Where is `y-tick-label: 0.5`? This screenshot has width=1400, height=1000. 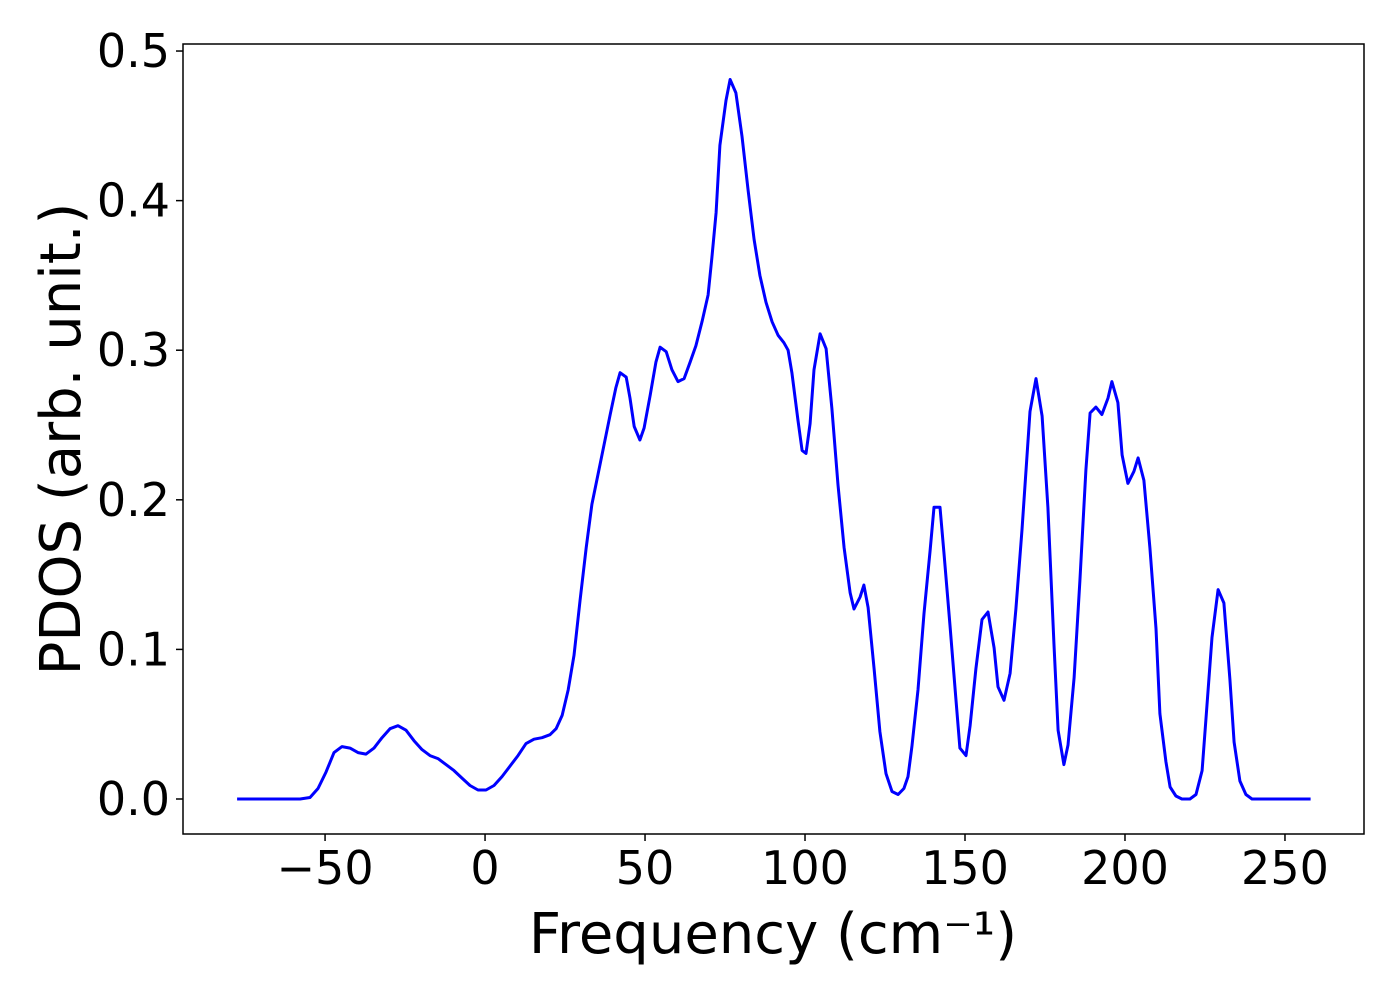
y-tick-label: 0.5 is located at coordinates (133, 51).